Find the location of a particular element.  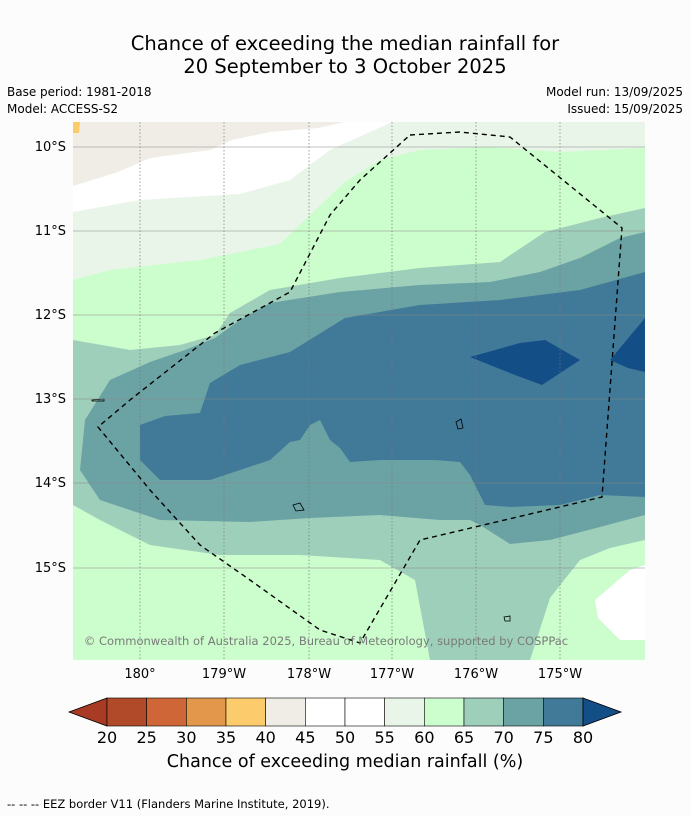

colorbar-tick-65: 65 is located at coordinates (464, 737).